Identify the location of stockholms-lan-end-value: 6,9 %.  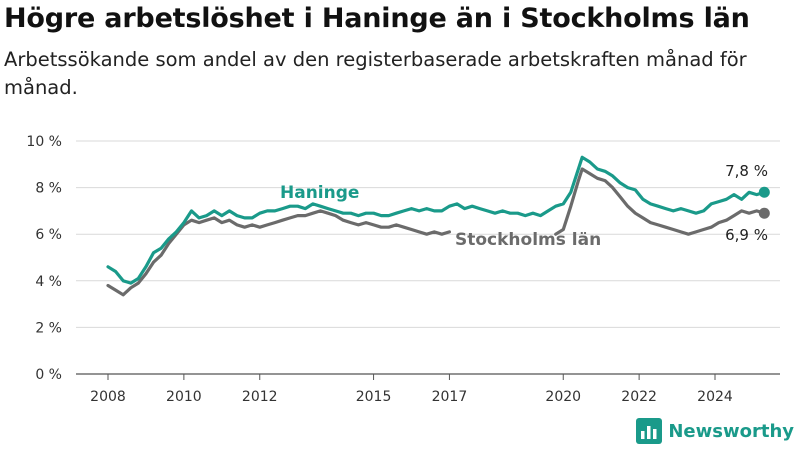
(746, 235).